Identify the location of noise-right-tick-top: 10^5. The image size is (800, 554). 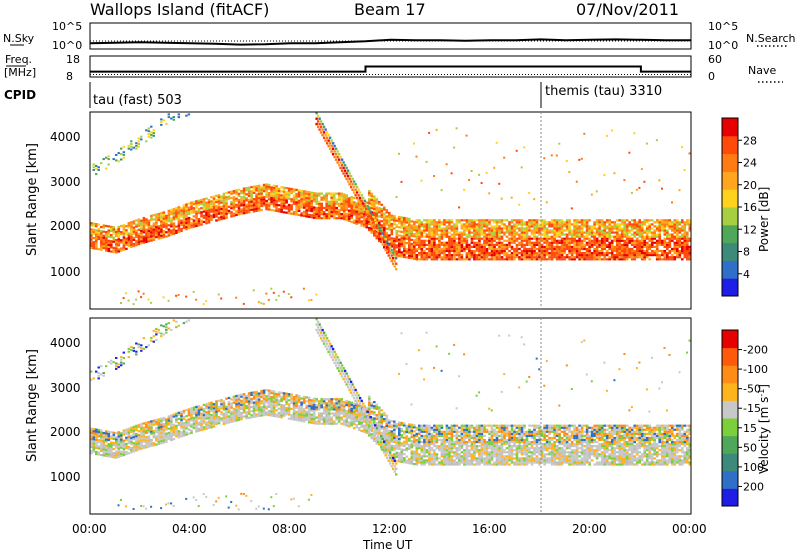
(723, 26).